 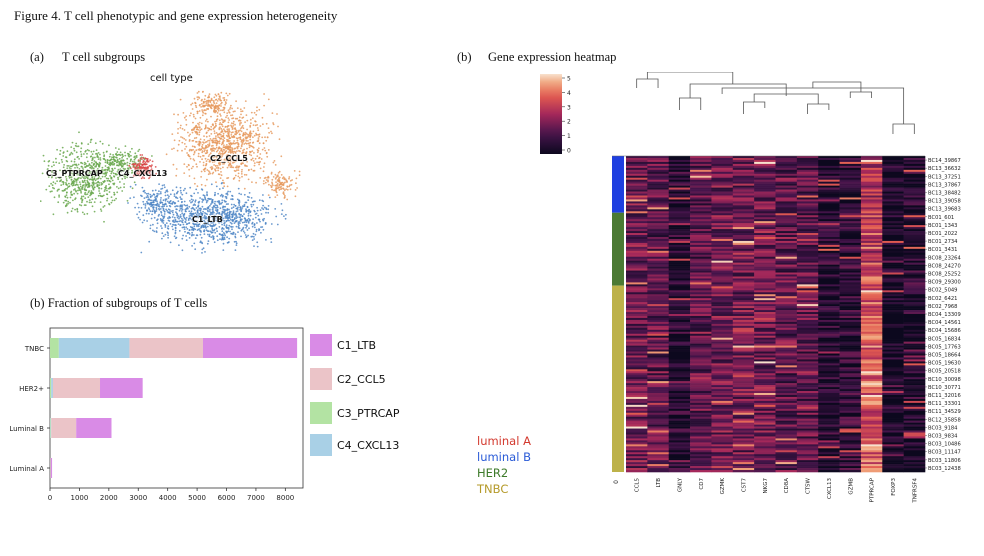 What do you see at coordinates (775, 103) in the screenshot?
I see `column-dendrogram` at bounding box center [775, 103].